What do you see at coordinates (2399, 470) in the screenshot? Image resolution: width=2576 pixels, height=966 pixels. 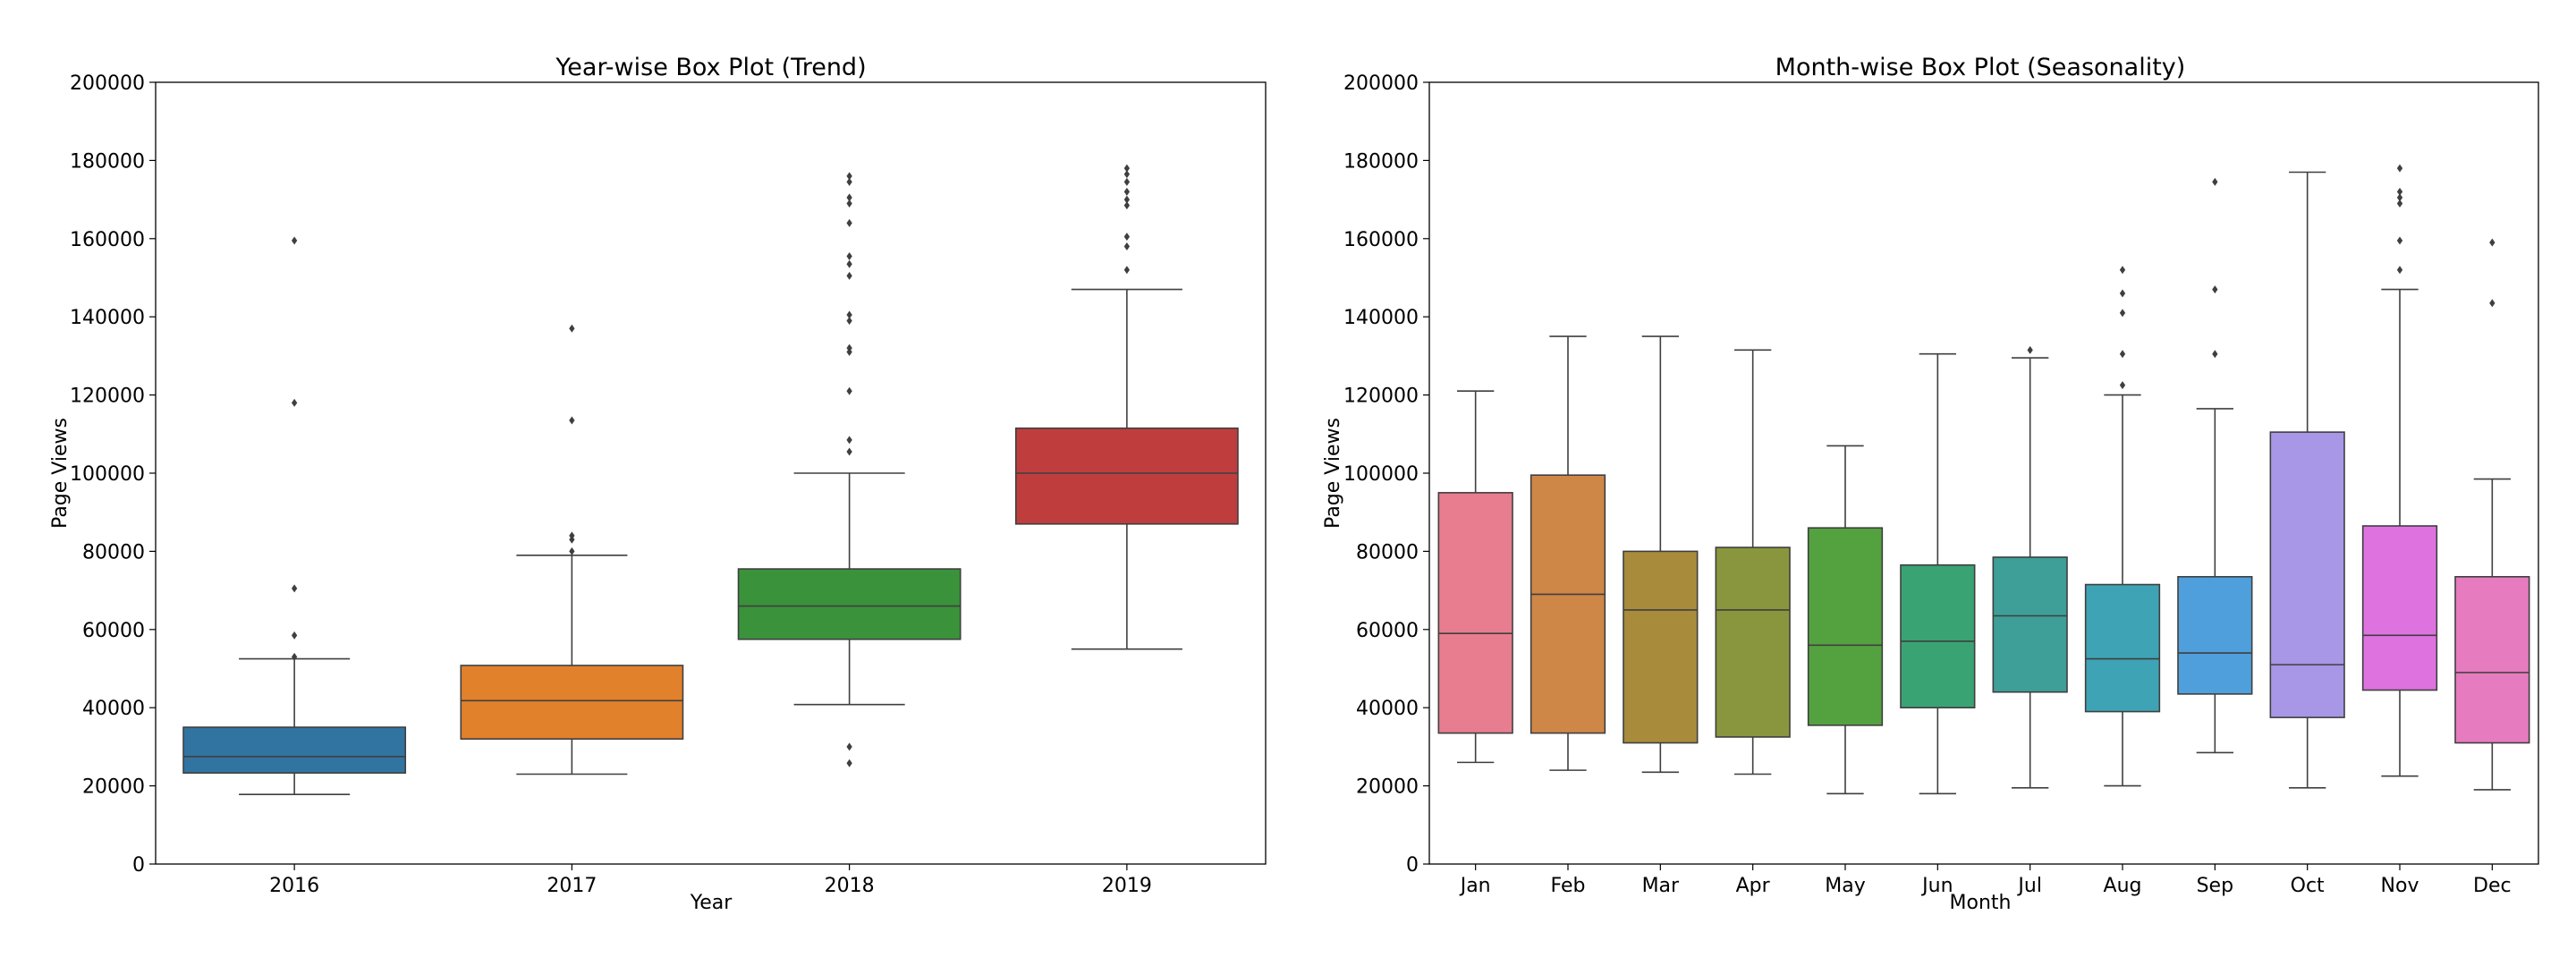 I see `box-Nov` at bounding box center [2399, 470].